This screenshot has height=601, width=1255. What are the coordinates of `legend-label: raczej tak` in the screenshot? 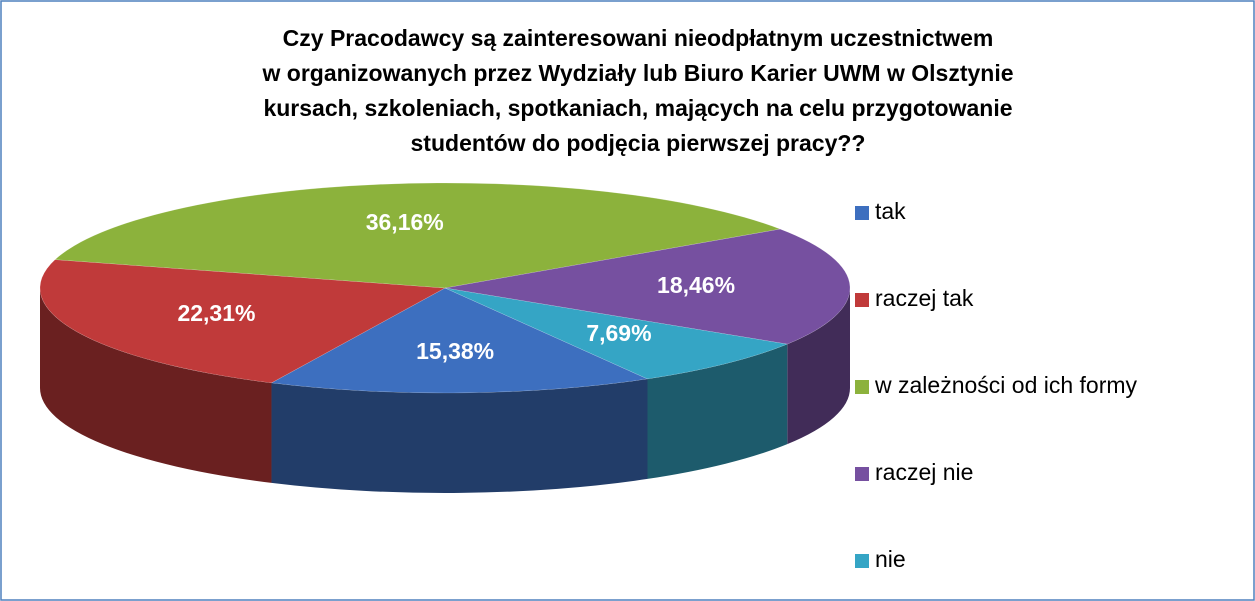 It's located at (924, 298).